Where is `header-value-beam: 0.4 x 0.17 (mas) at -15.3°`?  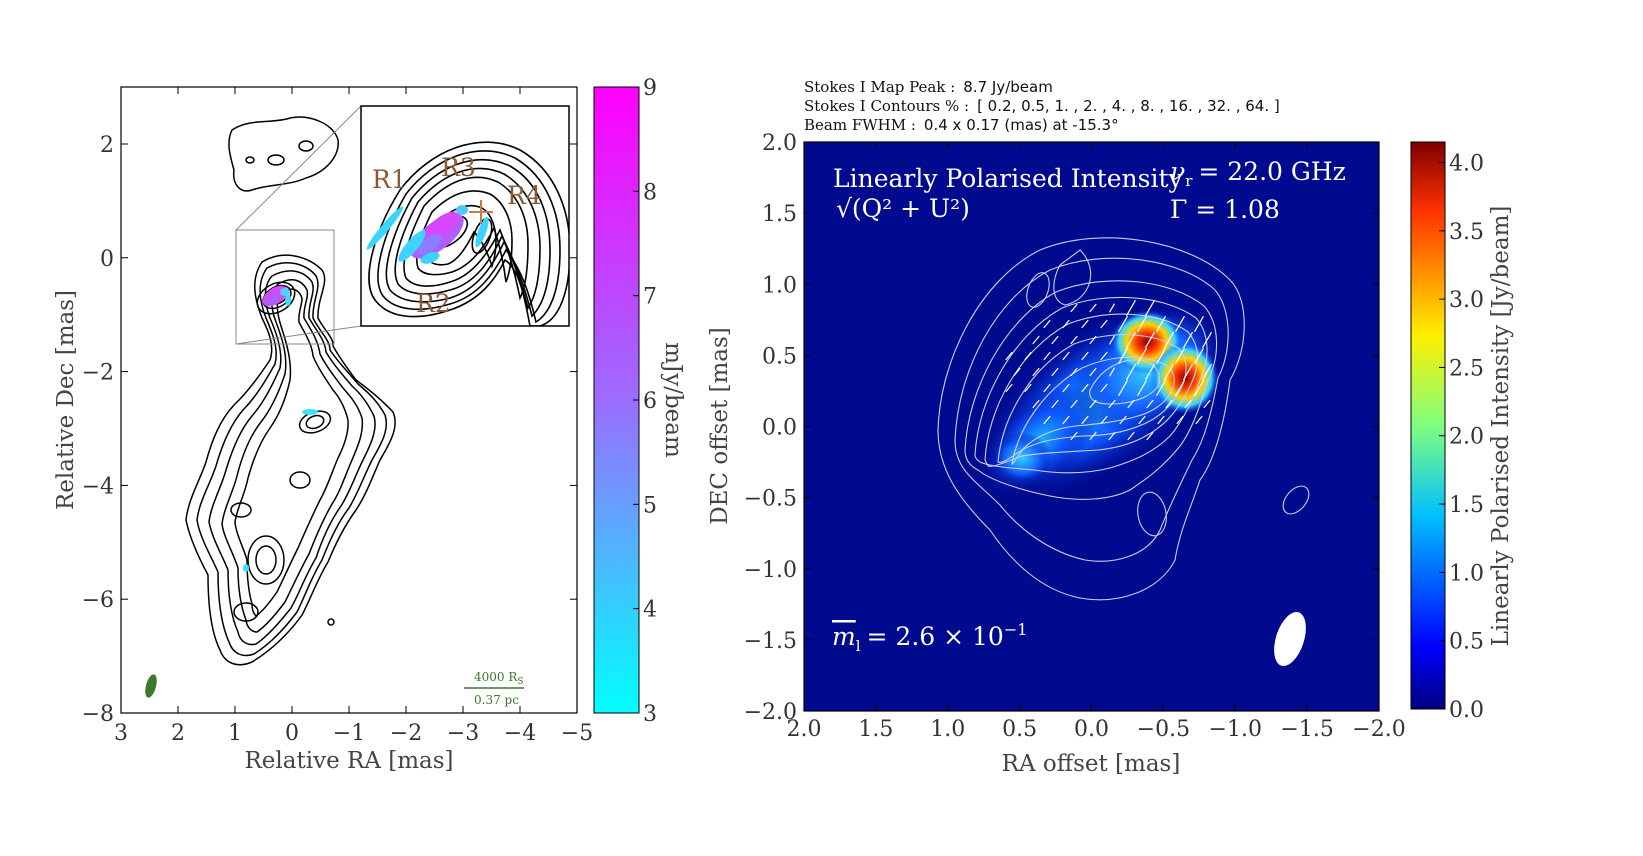 header-value-beam: 0.4 x 0.17 (mas) at -15.3° is located at coordinates (1021, 125).